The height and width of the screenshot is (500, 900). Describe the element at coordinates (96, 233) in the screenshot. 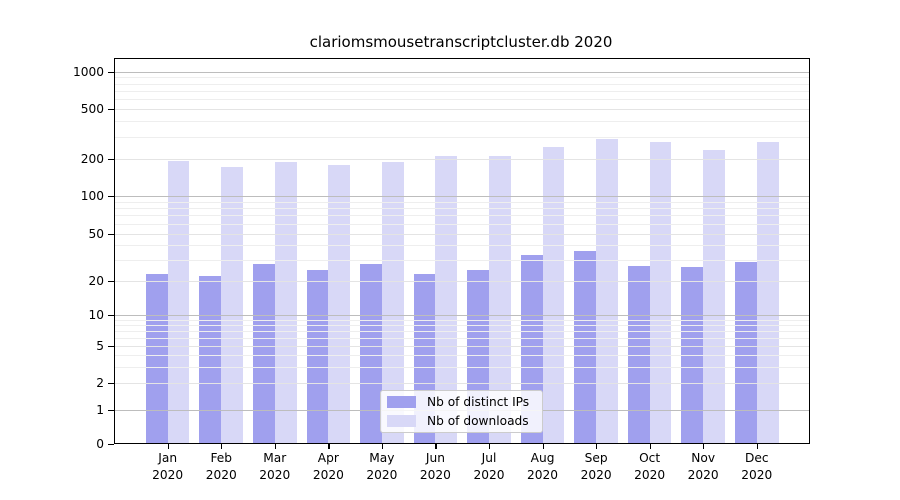

I see `y-tick-label: 50` at that location.